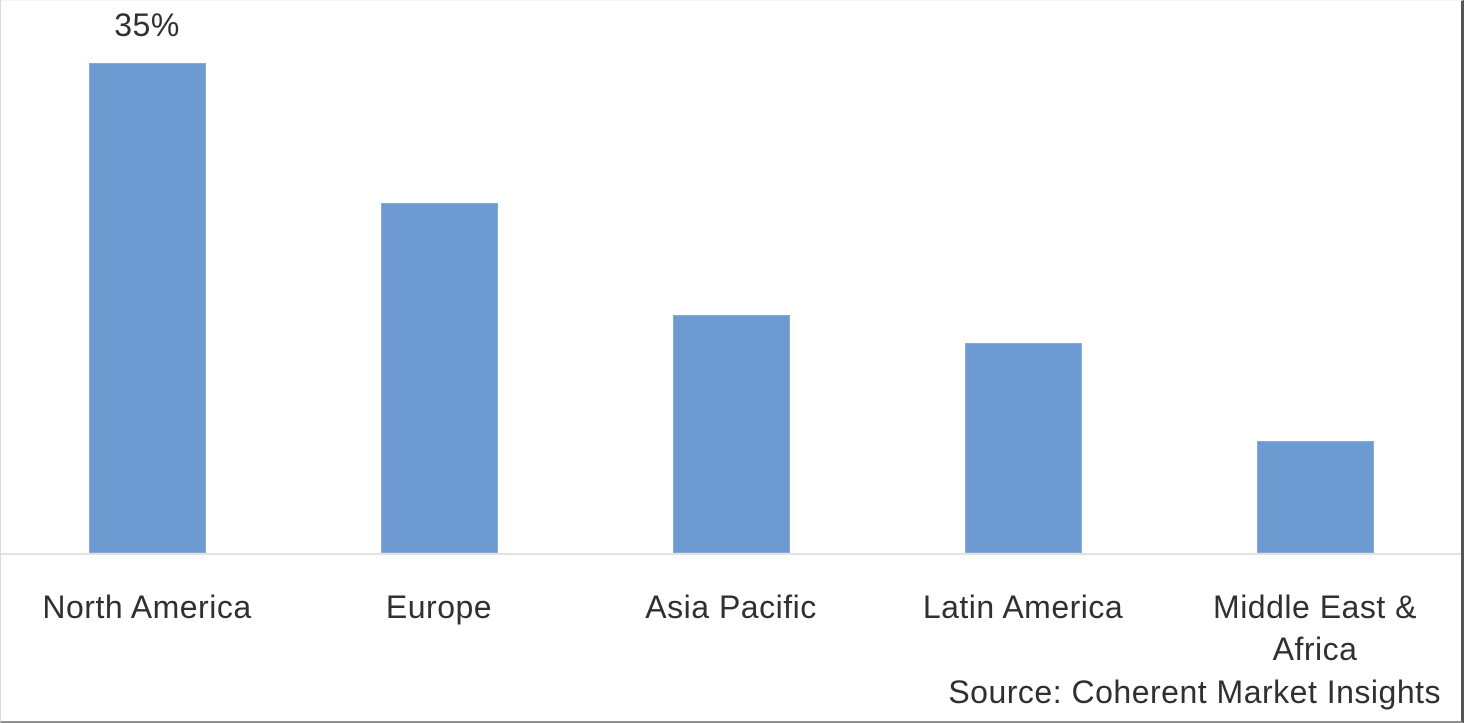  Describe the element at coordinates (1023, 448) in the screenshot. I see `bar-latin-america` at that location.